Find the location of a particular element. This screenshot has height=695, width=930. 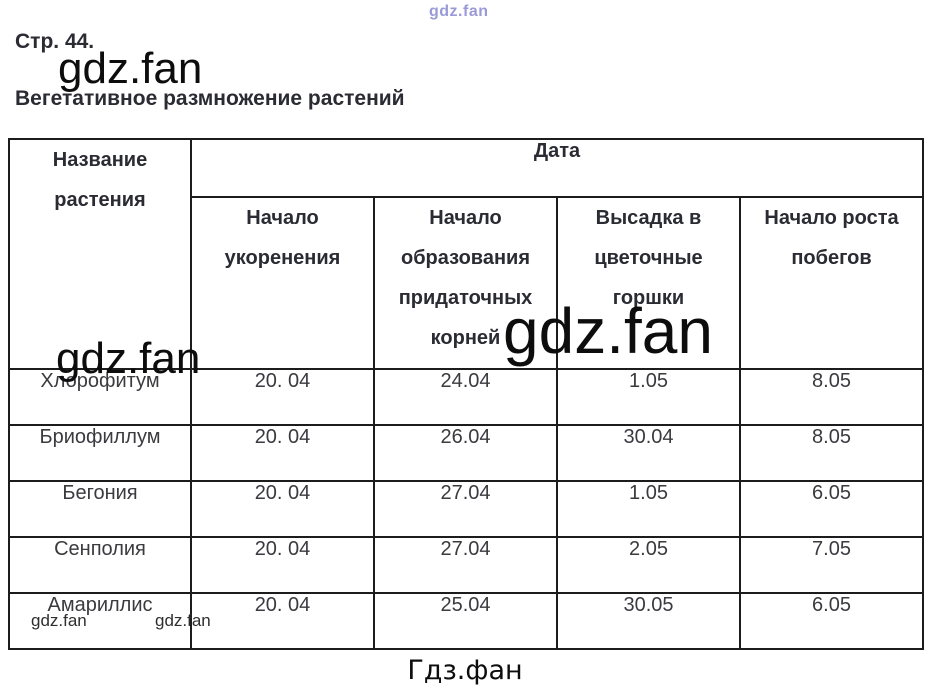

table-row: Хлорофитум 20. 04 24.04 1.05 8.05 is located at coordinates (466, 397).